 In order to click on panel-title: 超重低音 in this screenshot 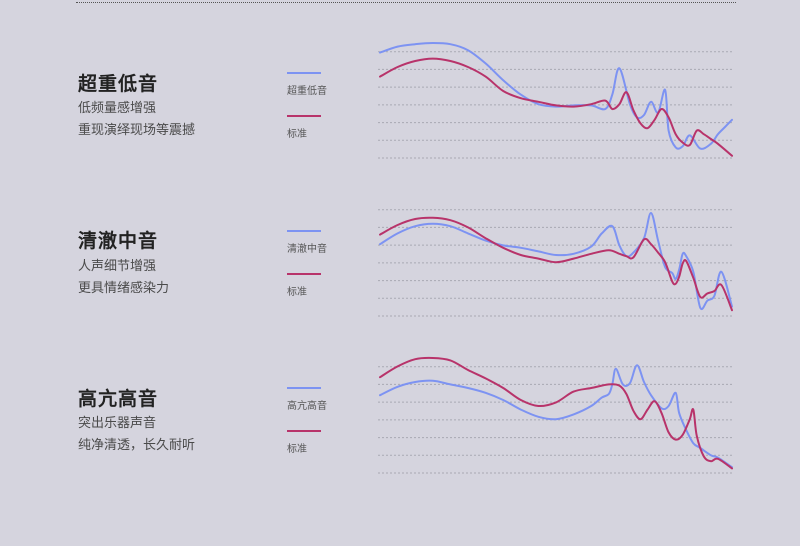, I will do `click(118, 84)`.